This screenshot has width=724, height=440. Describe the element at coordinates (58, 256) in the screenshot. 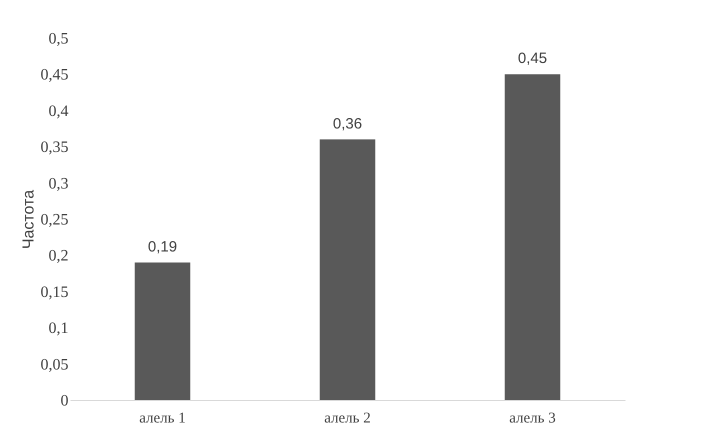

I see `y-tick-label: 0,2` at that location.